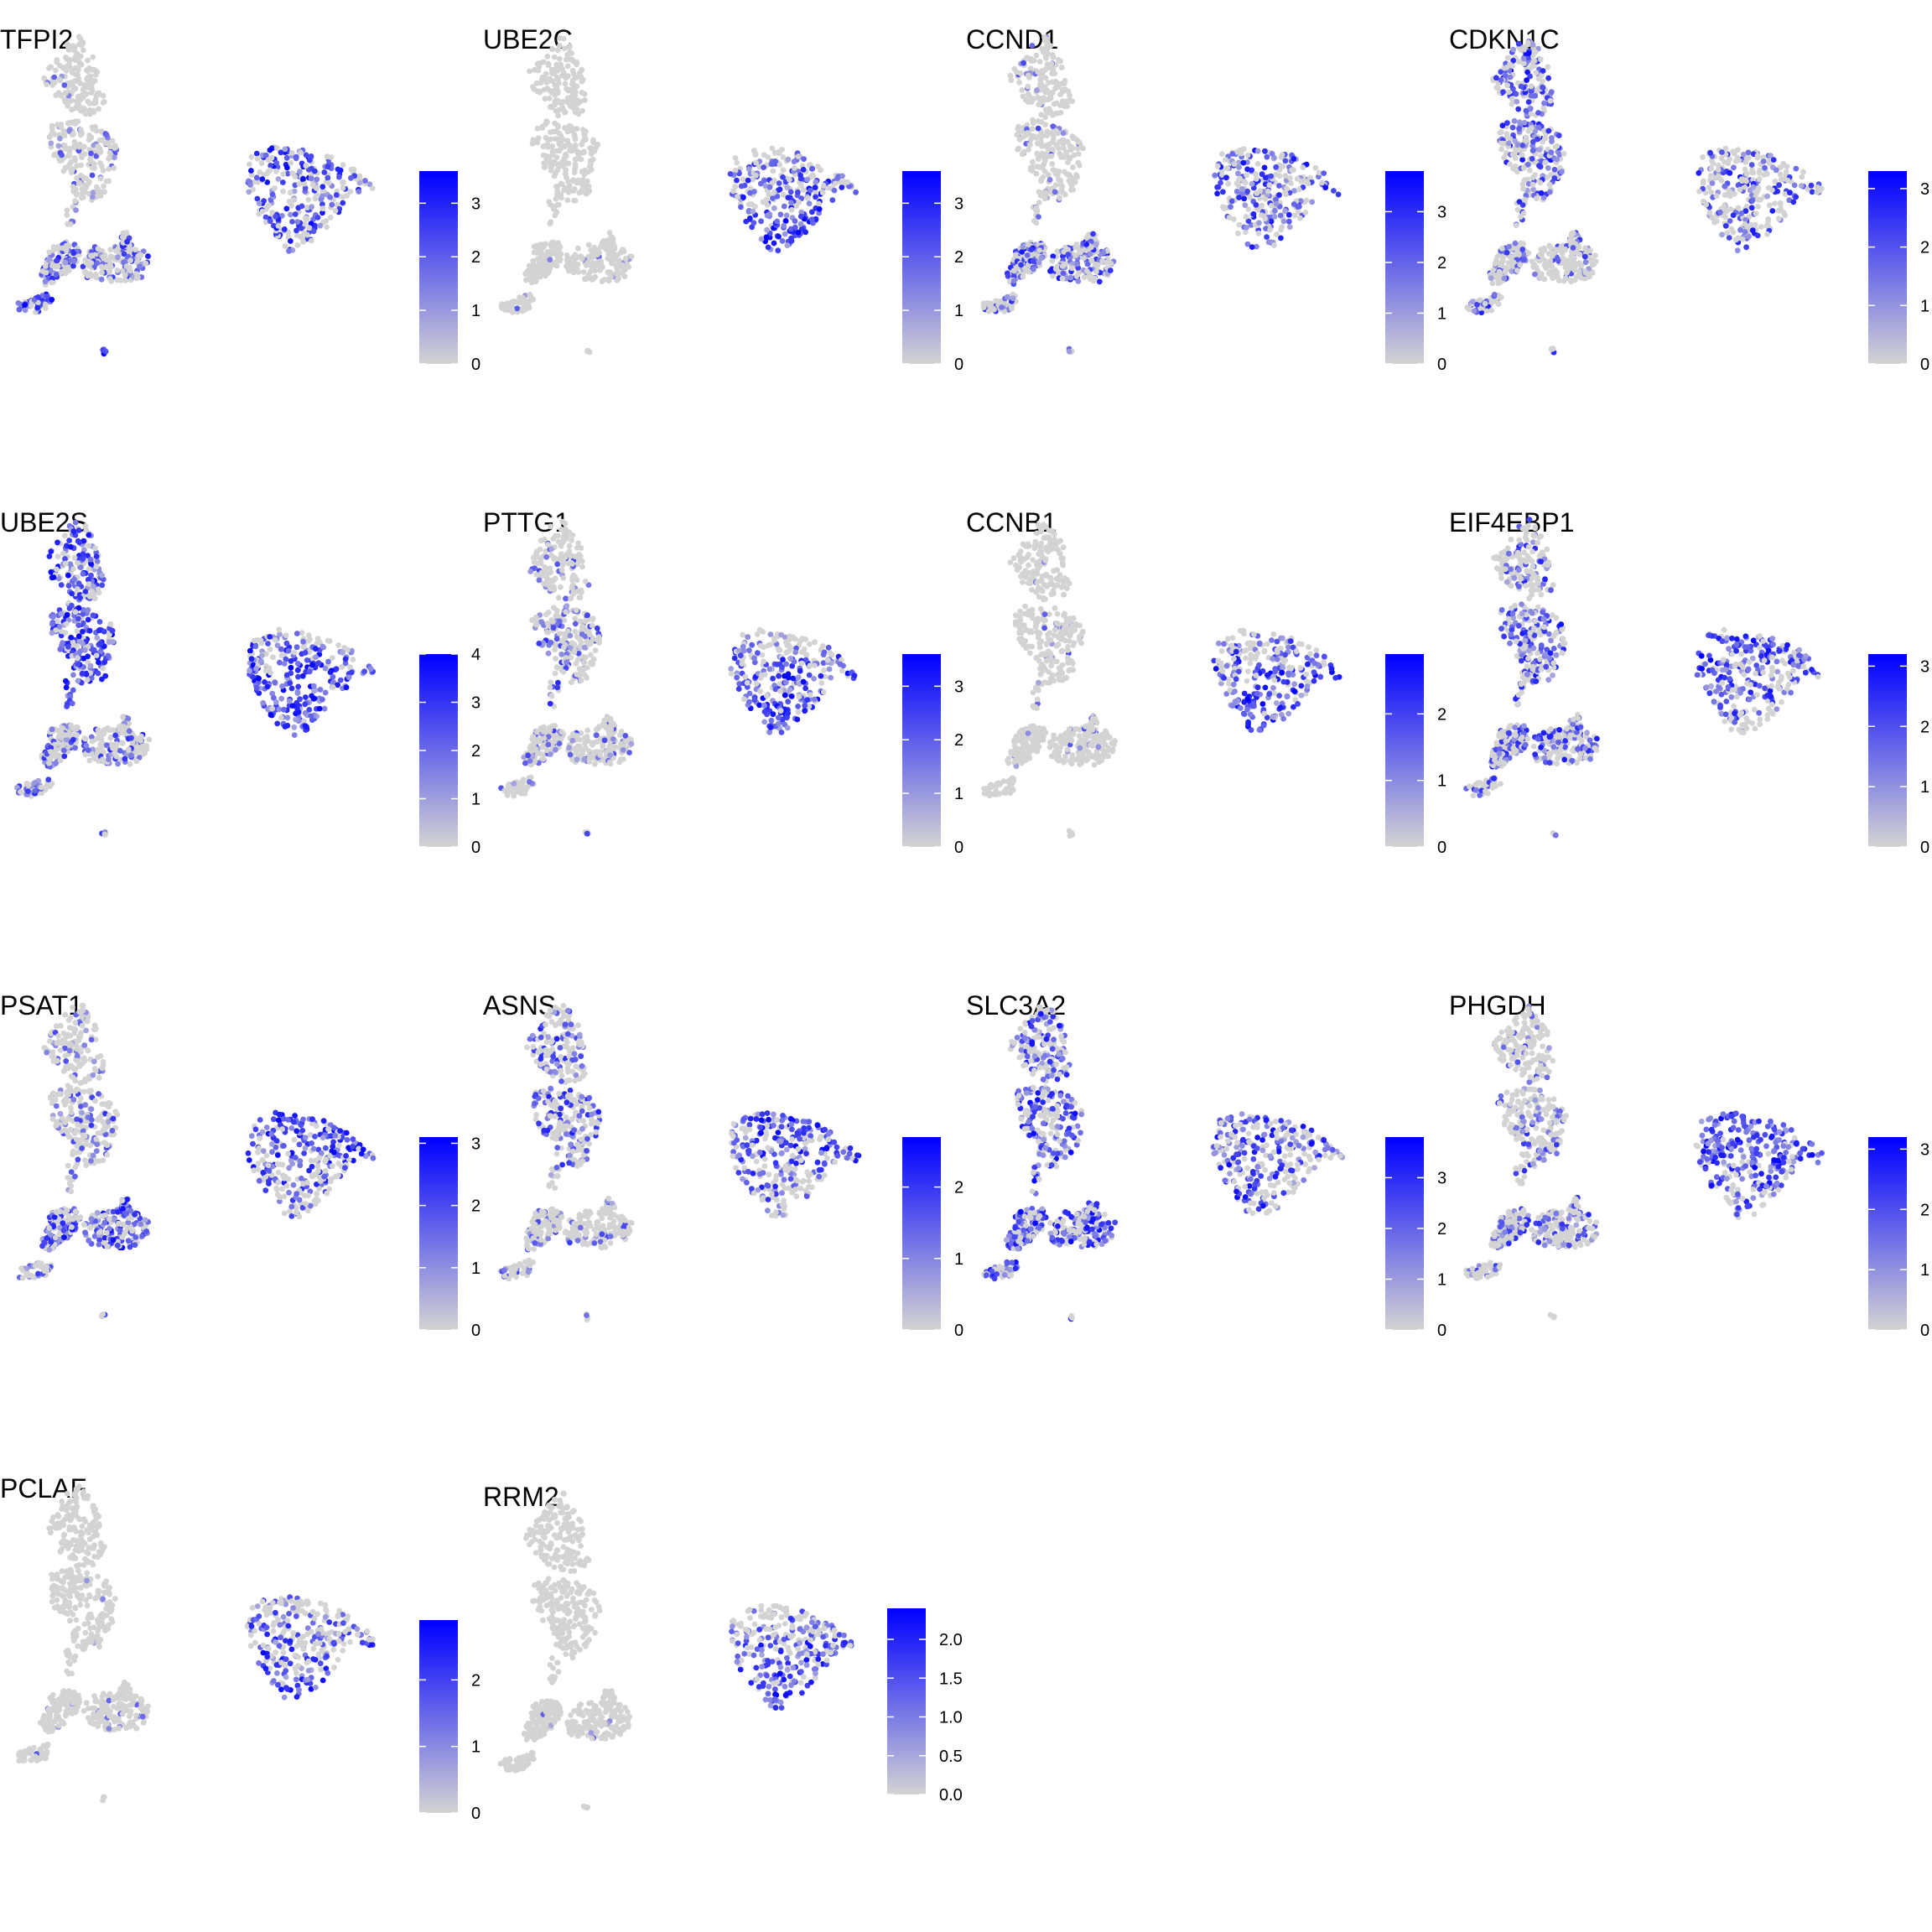  Describe the element at coordinates (475, 311) in the screenshot. I see `legend-tick-label: 1` at that location.